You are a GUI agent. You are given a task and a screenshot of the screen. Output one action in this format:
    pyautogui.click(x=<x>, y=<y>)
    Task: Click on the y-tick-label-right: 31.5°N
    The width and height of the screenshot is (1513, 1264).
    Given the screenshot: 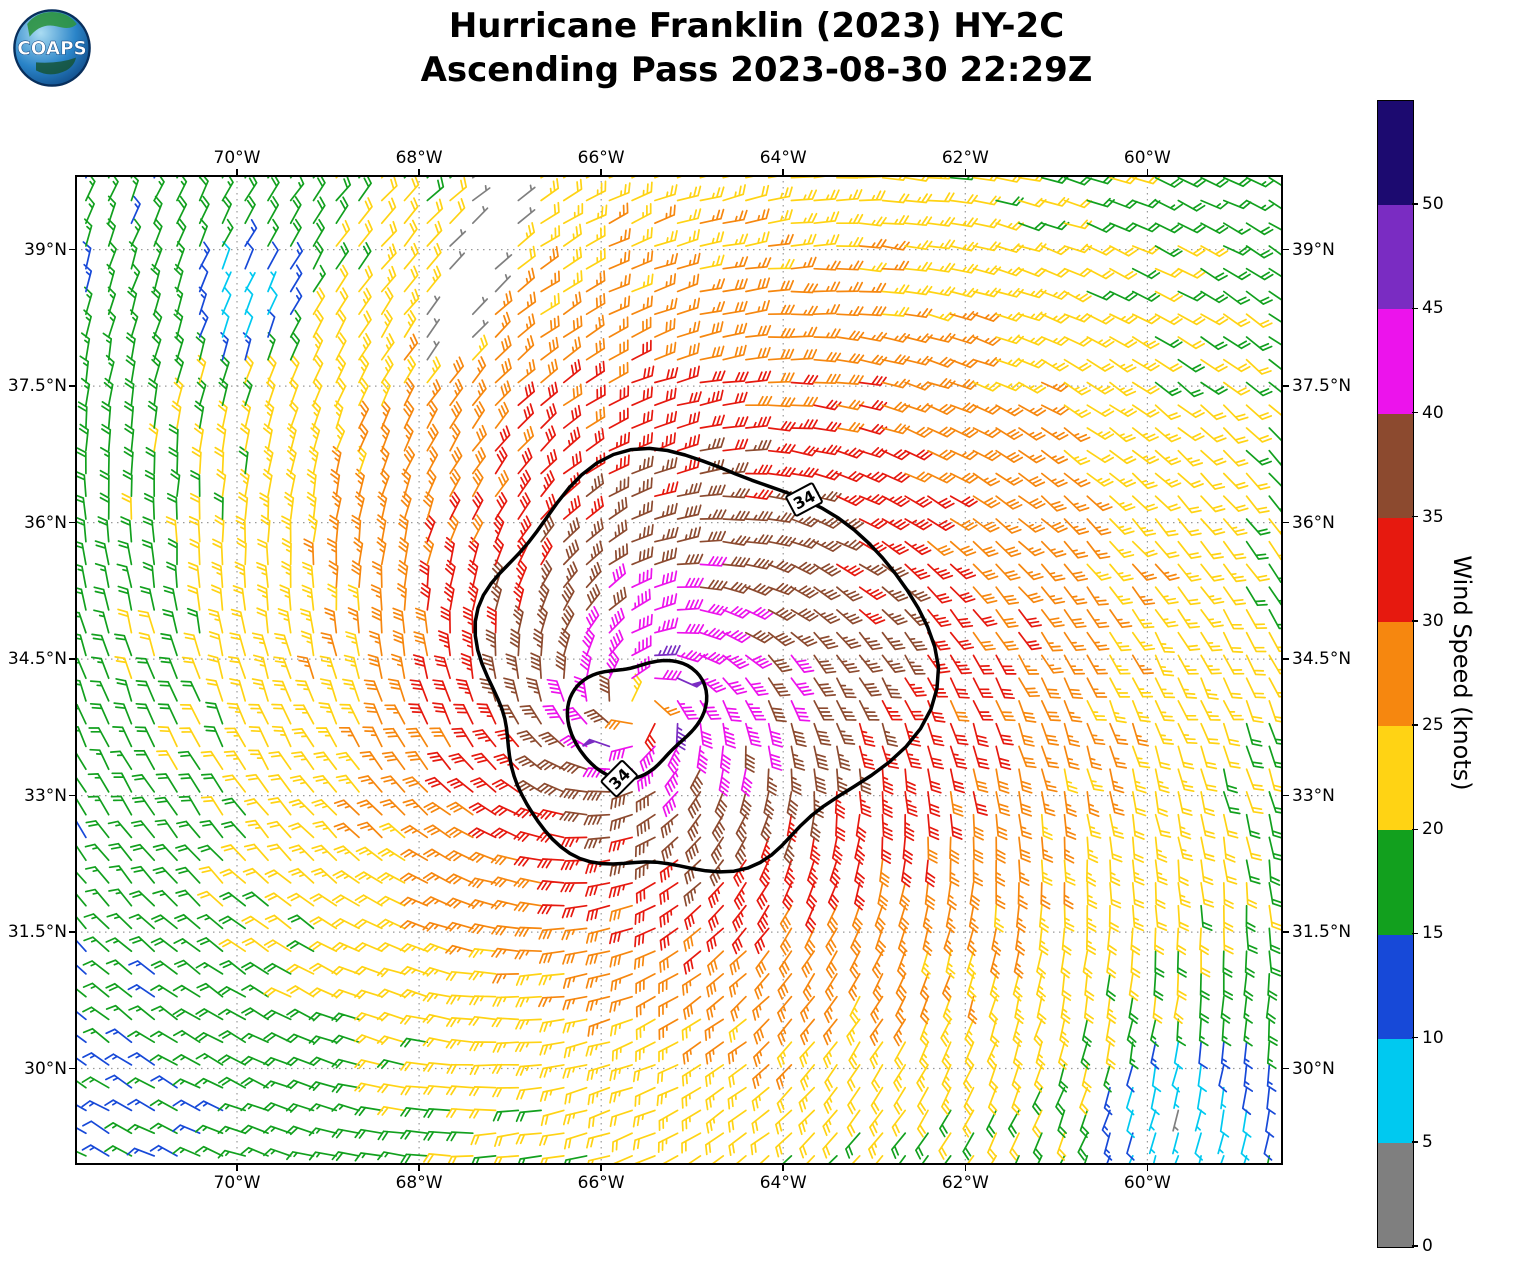 What is the action you would take?
    pyautogui.click(x=1322, y=932)
    